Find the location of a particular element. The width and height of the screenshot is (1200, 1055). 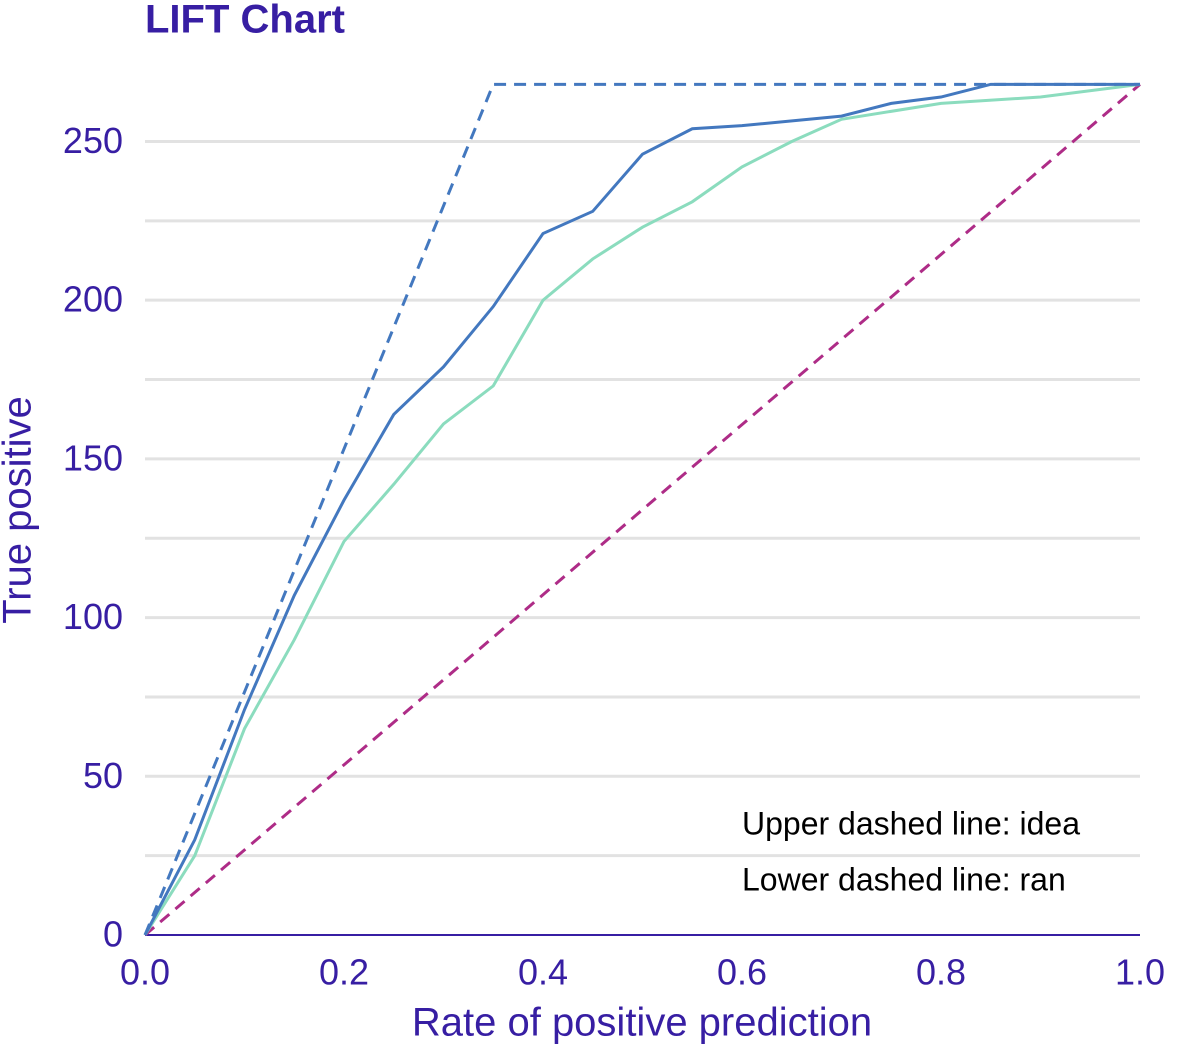

y-axis-title: True positive is located at coordinates (20, 510).